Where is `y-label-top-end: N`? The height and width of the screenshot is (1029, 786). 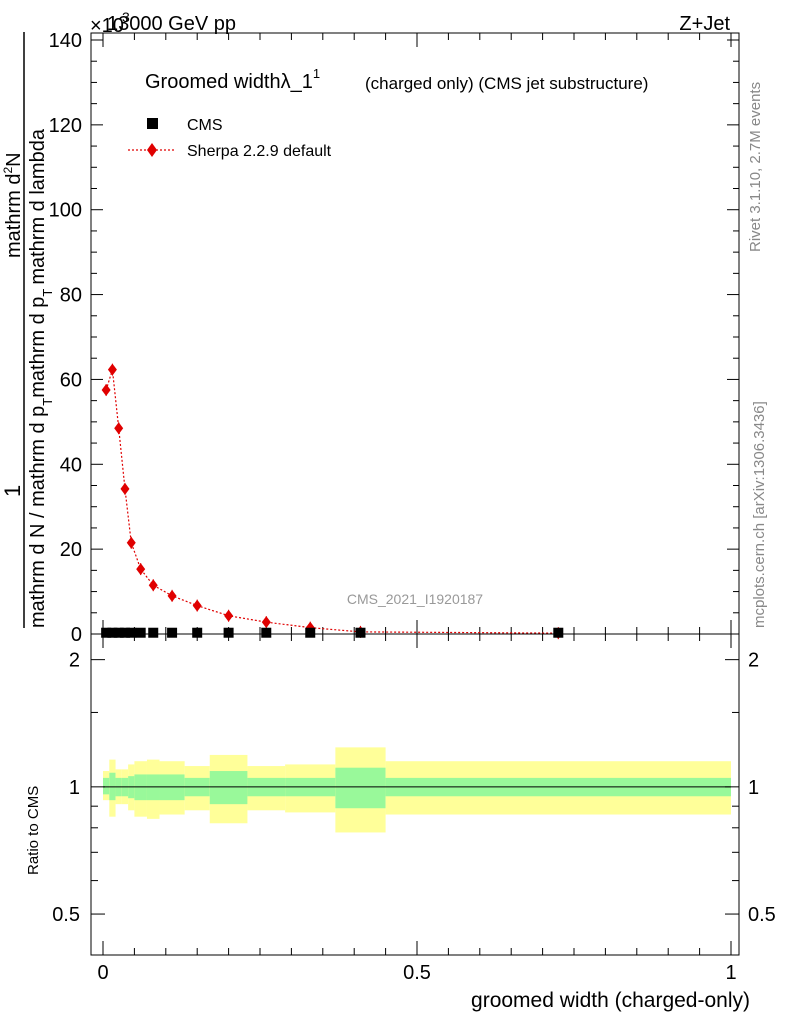
y-label-top-end: N is located at coordinates (14, 159).